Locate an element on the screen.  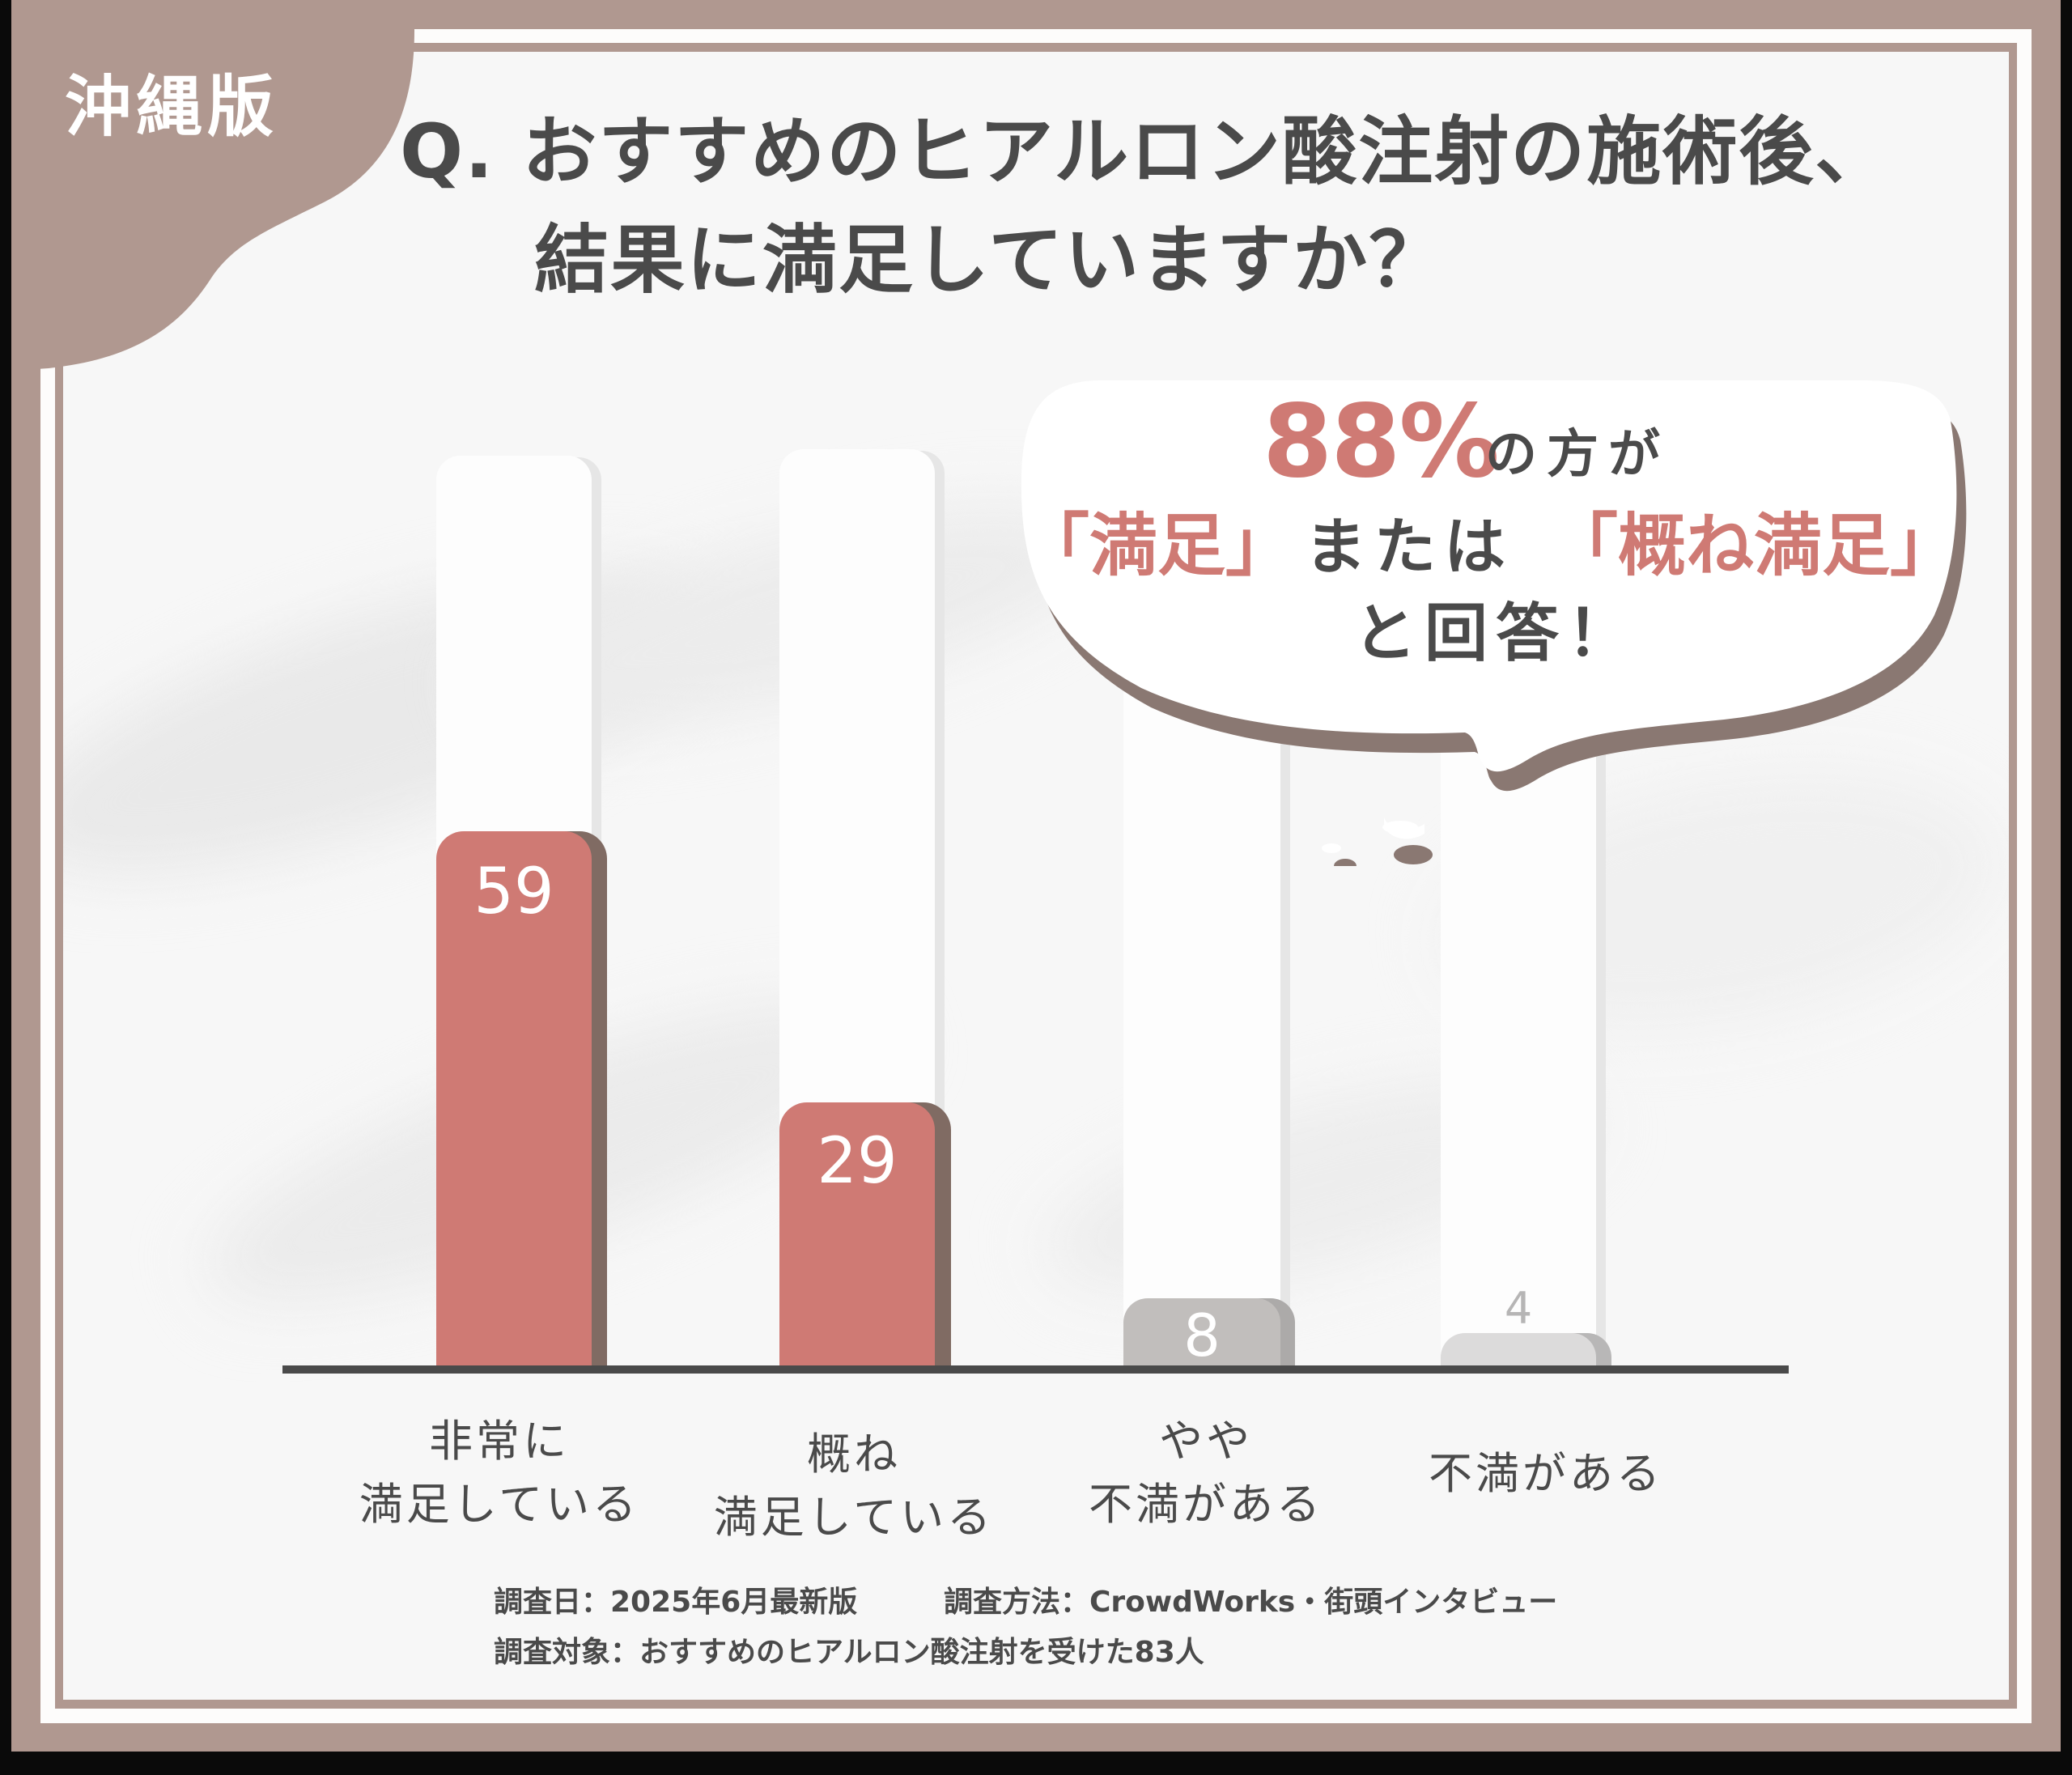
x-label-dissatisfied: 不満がある is located at coordinates (1546, 1473).